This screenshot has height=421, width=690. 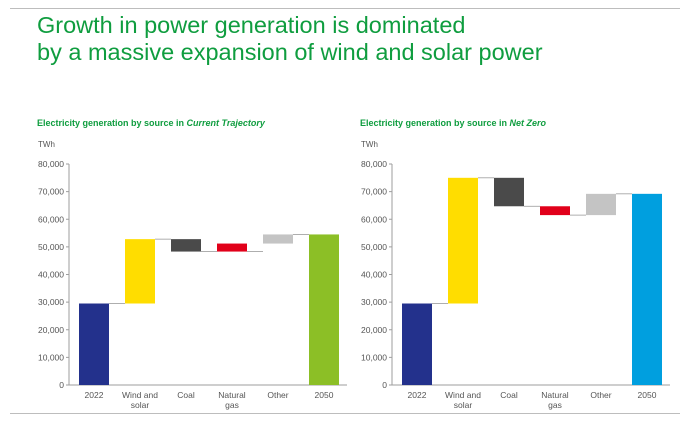 I want to click on top-divider, so click(x=345, y=8).